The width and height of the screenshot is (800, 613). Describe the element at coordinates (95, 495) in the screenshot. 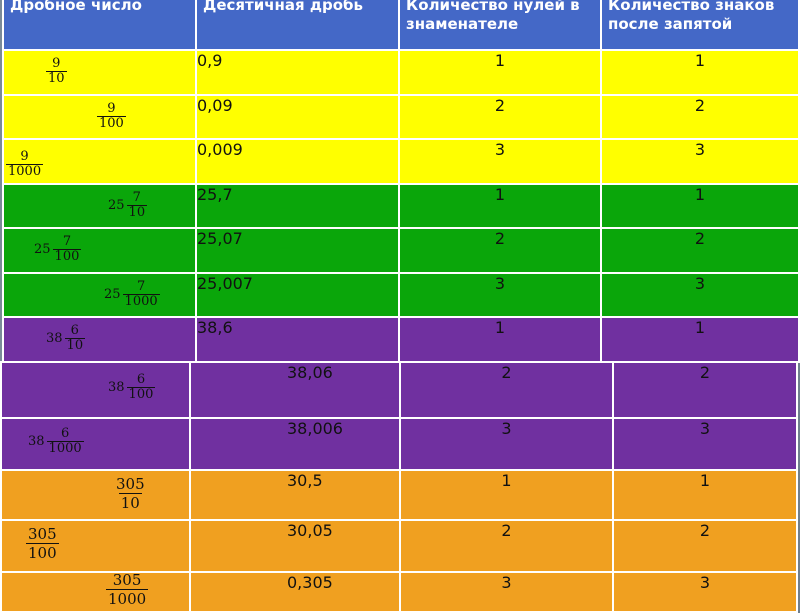

I see `fraction-cell: 305 10` at that location.